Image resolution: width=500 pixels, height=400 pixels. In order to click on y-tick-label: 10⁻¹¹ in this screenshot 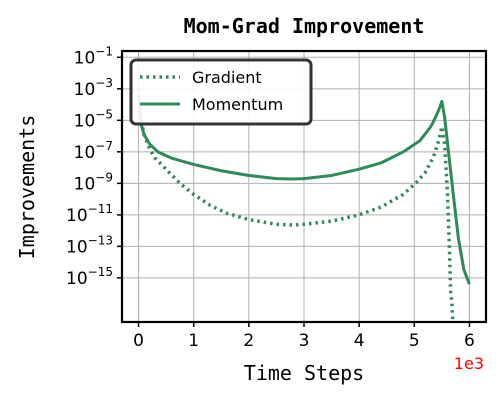, I will do `click(89, 214)`.